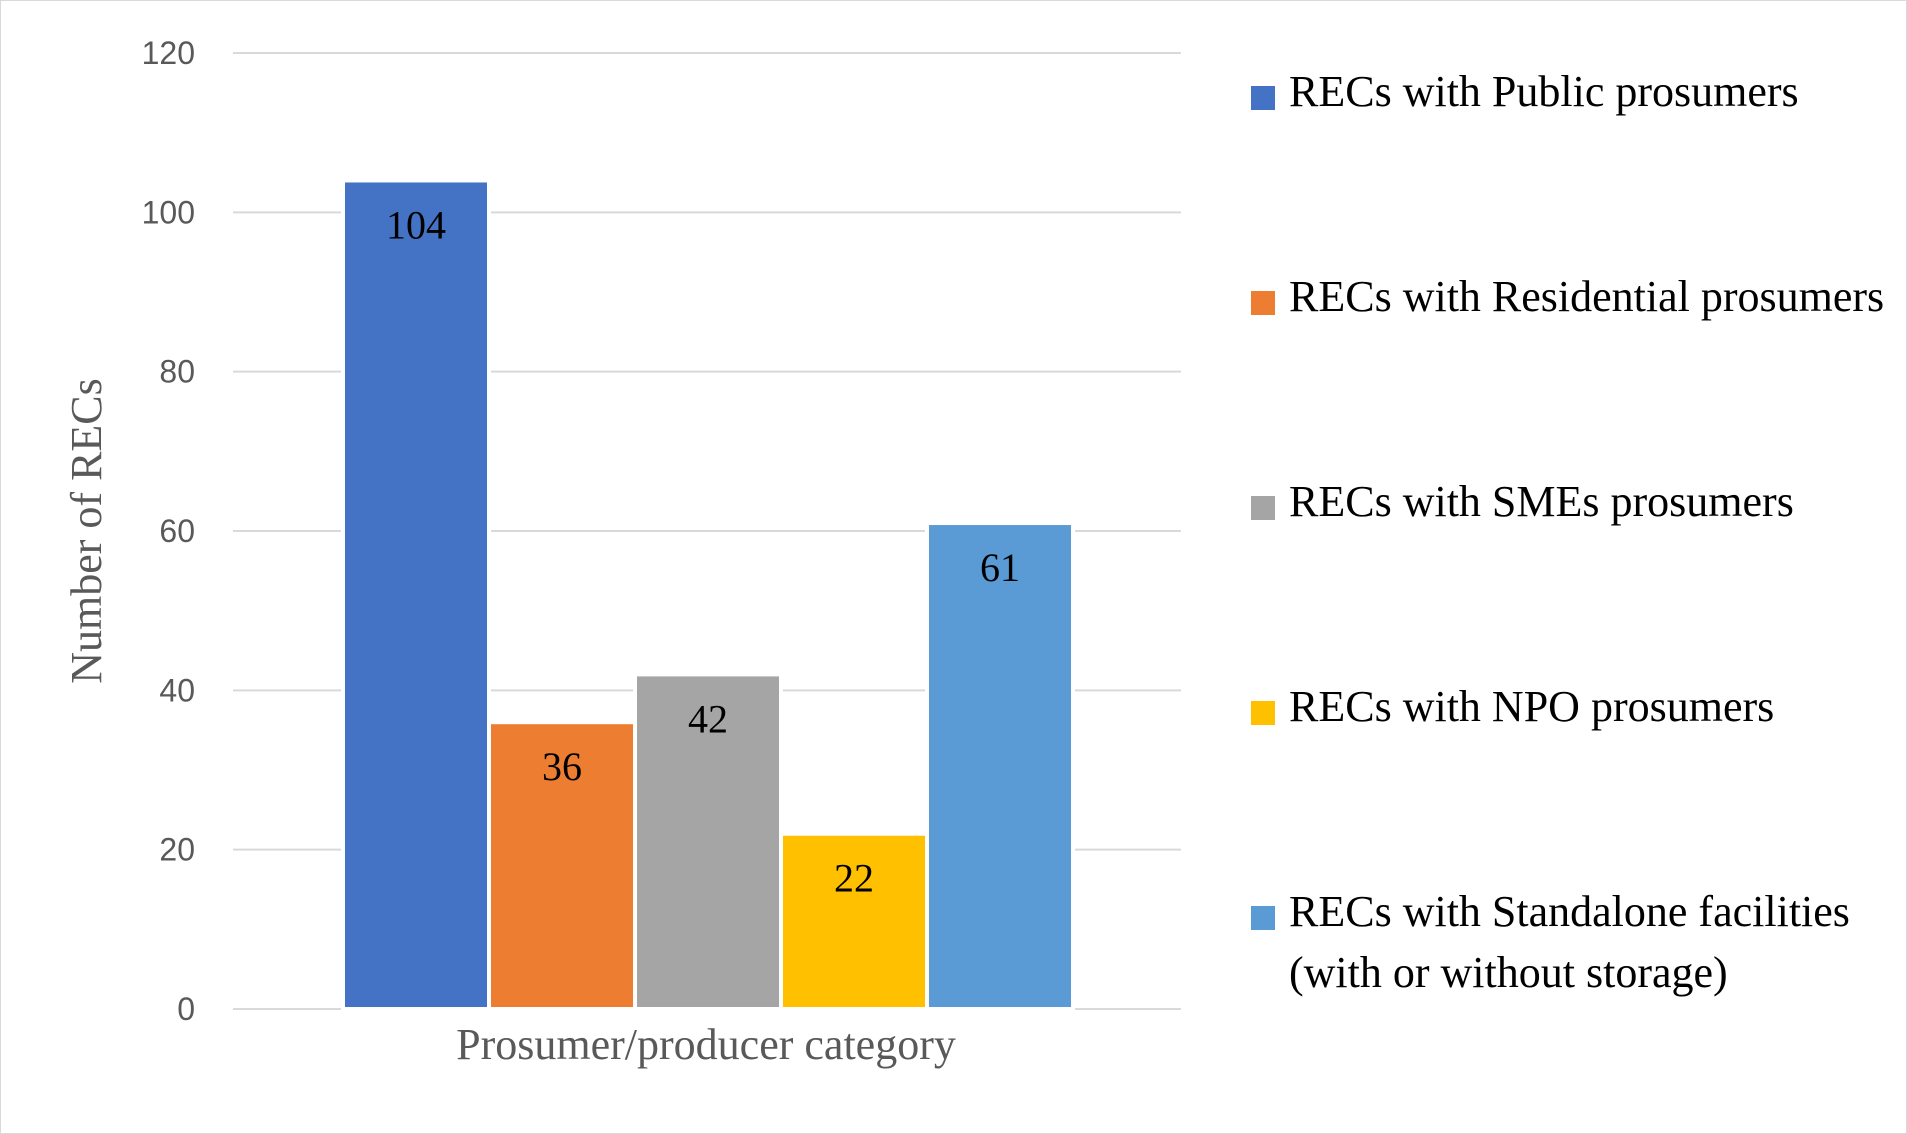  What do you see at coordinates (708, 718) in the screenshot?
I see `data-label-3: 42` at bounding box center [708, 718].